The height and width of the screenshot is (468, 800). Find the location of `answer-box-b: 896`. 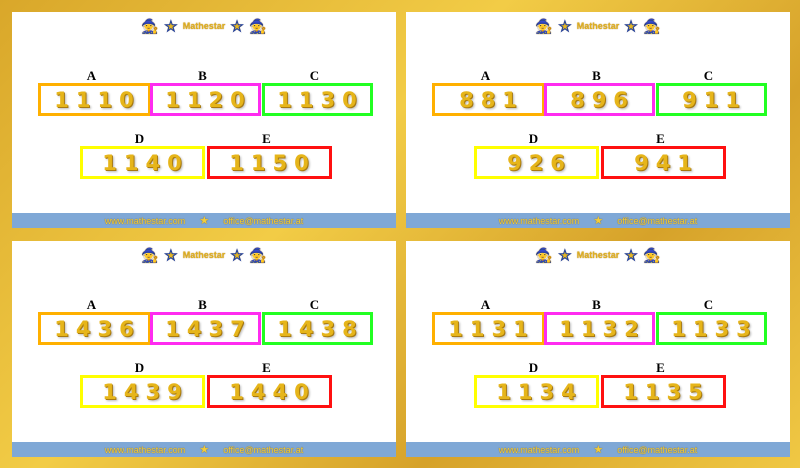

answer-box-b: 896 is located at coordinates (599, 99).